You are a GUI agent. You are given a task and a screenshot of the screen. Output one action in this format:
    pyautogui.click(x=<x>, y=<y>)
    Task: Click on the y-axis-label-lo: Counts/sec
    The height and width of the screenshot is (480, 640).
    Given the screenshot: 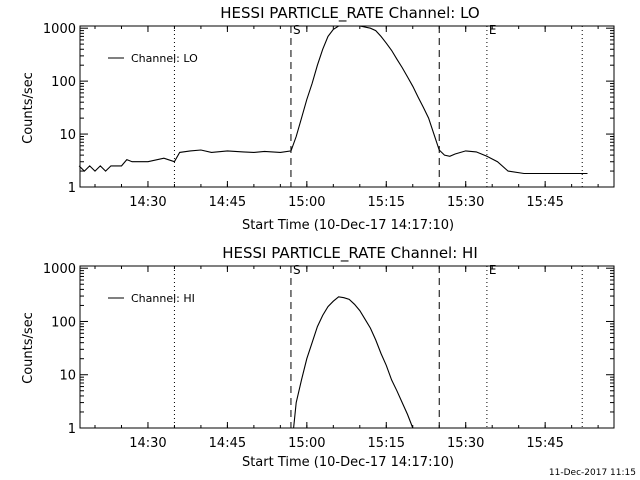 What is the action you would take?
    pyautogui.click(x=28, y=108)
    